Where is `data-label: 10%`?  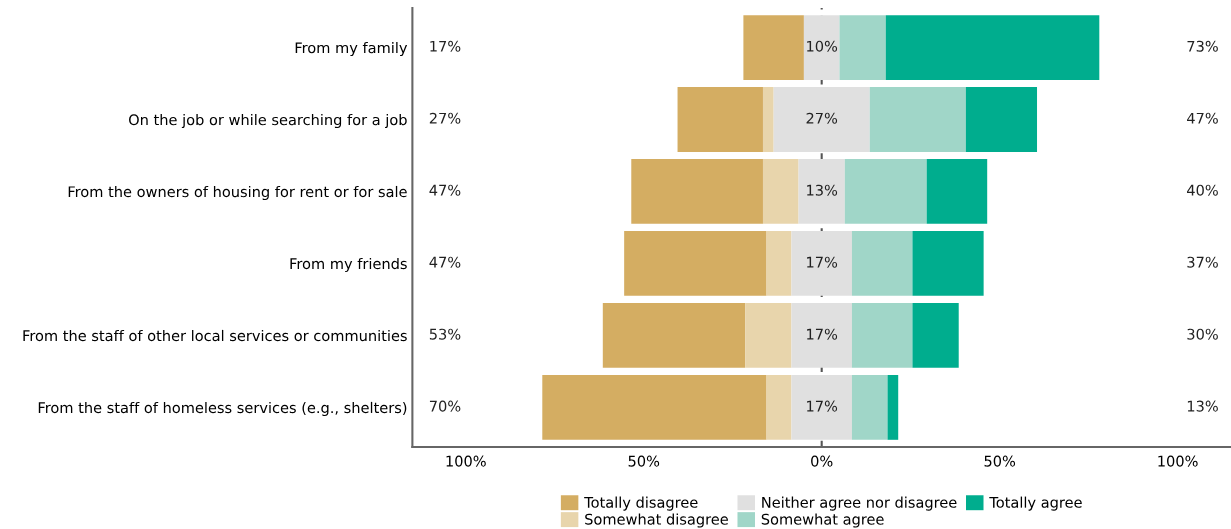 data-label: 10% is located at coordinates (822, 46).